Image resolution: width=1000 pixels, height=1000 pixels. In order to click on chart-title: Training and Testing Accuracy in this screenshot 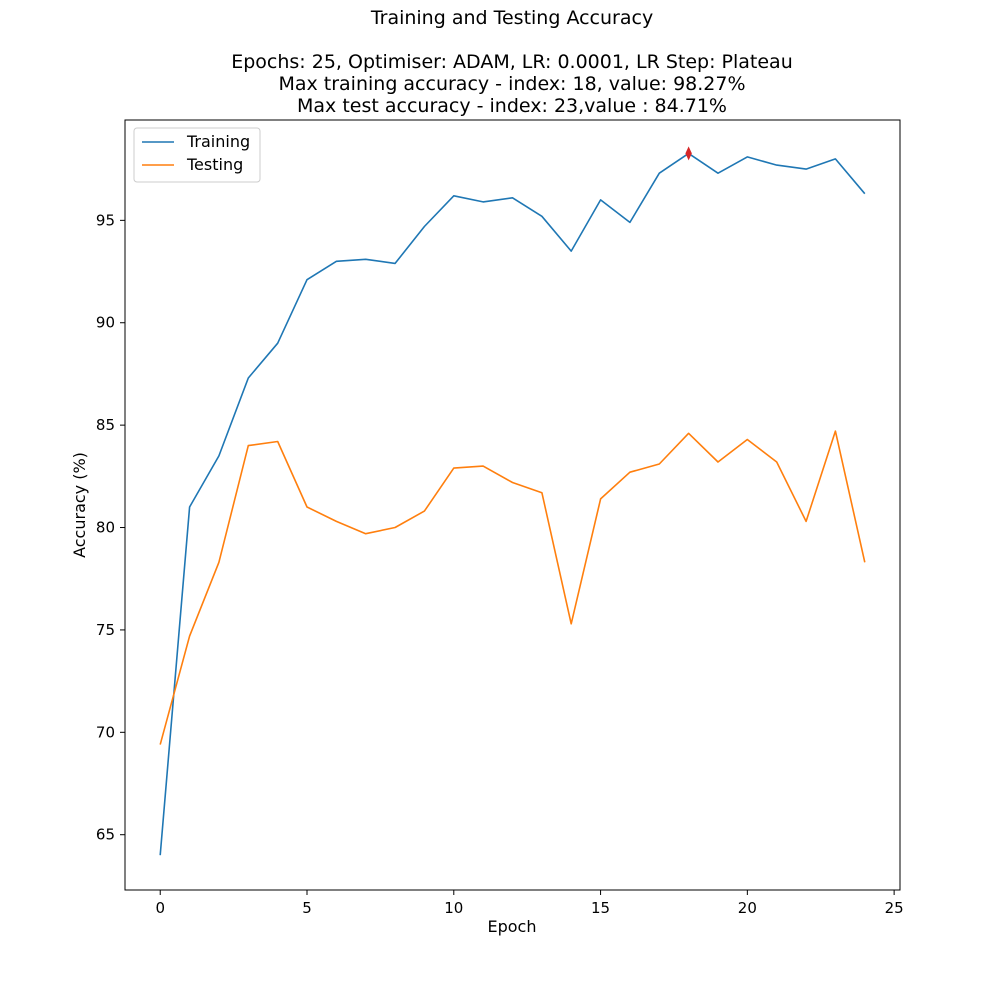, I will do `click(511, 18)`.